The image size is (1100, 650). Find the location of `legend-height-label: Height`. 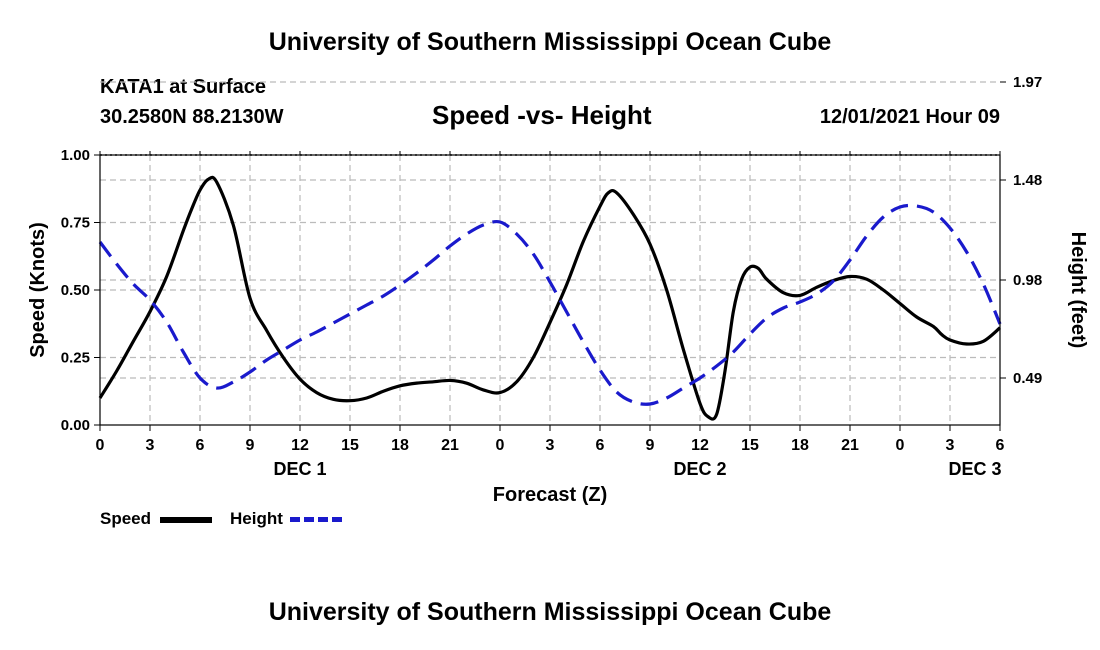

legend-height-label: Height is located at coordinates (256, 518).